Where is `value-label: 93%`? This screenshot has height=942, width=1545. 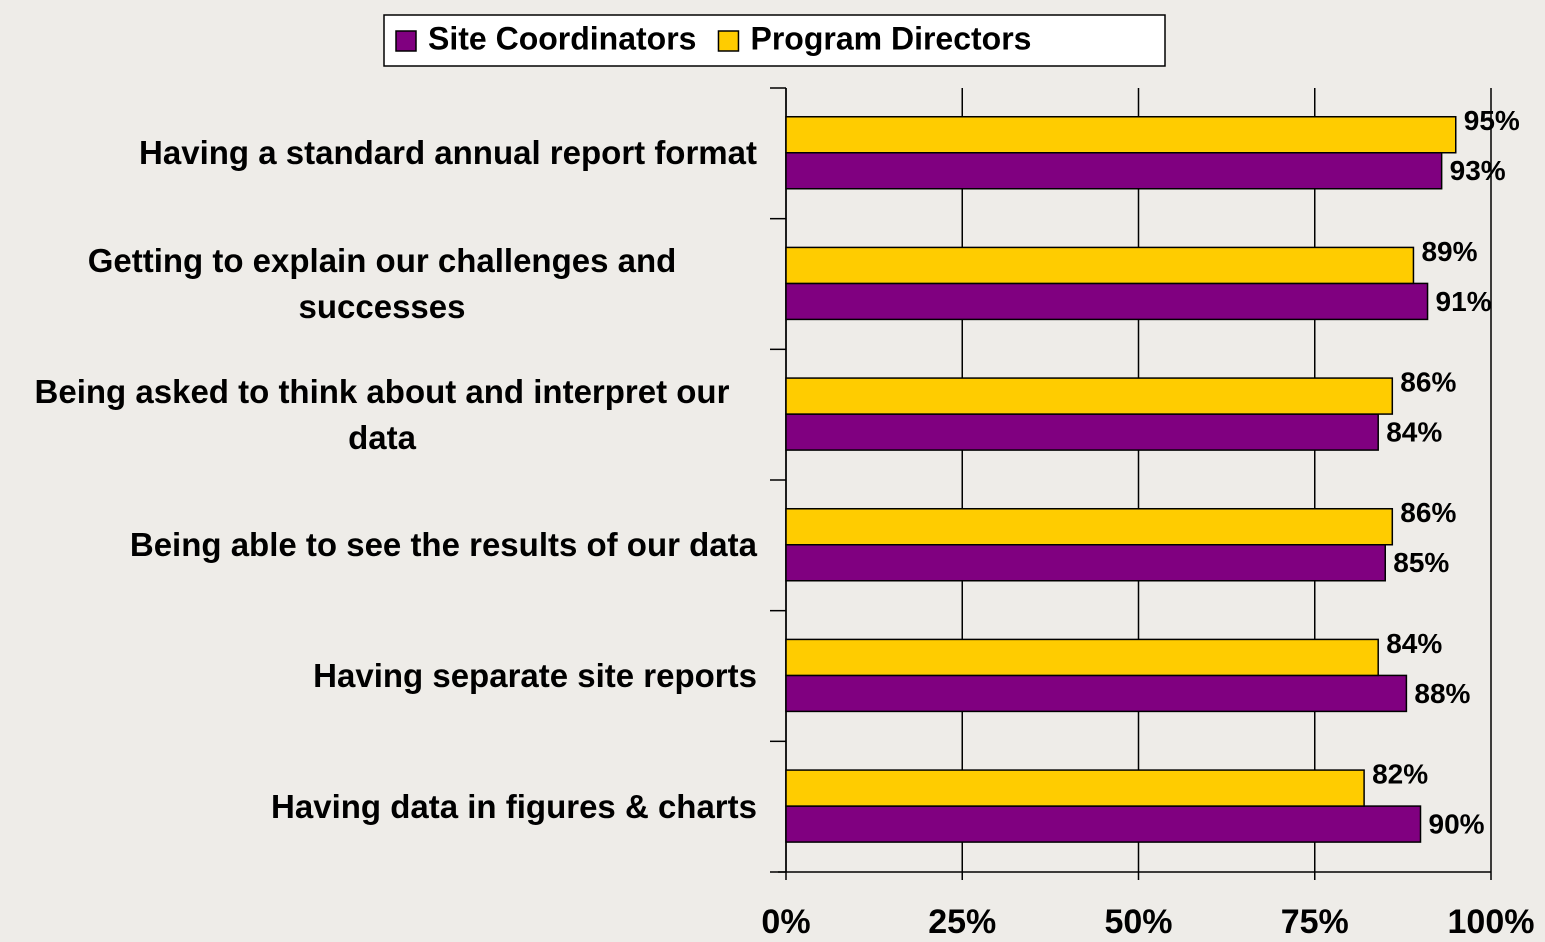 value-label: 93% is located at coordinates (1478, 170).